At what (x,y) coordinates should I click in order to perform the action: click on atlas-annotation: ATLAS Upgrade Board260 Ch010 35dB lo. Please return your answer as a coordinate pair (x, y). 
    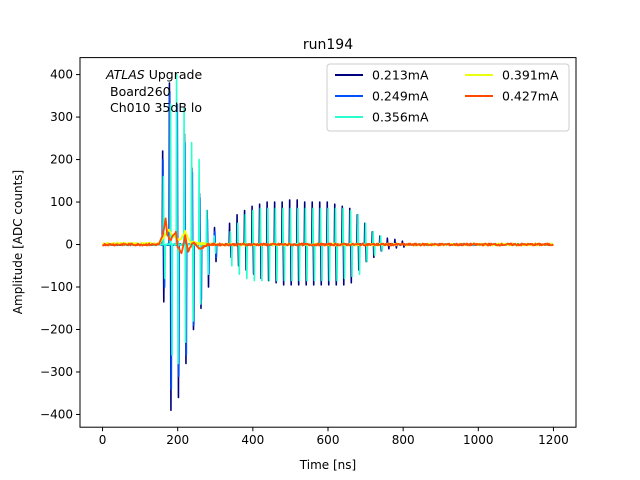
    Looking at the image, I should click on (153, 91).